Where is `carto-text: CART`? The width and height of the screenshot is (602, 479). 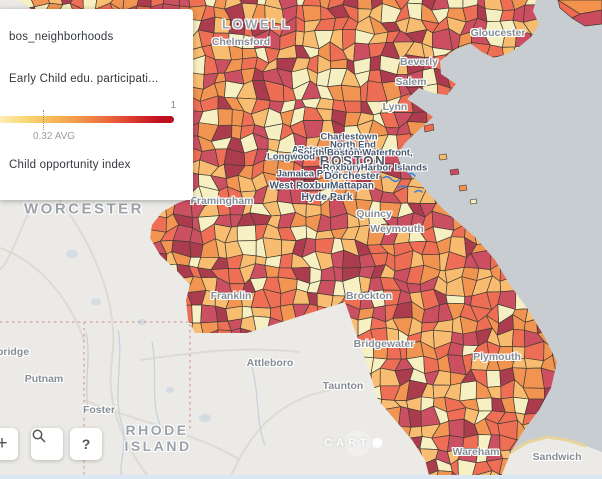
carto-text: CART is located at coordinates (347, 443).